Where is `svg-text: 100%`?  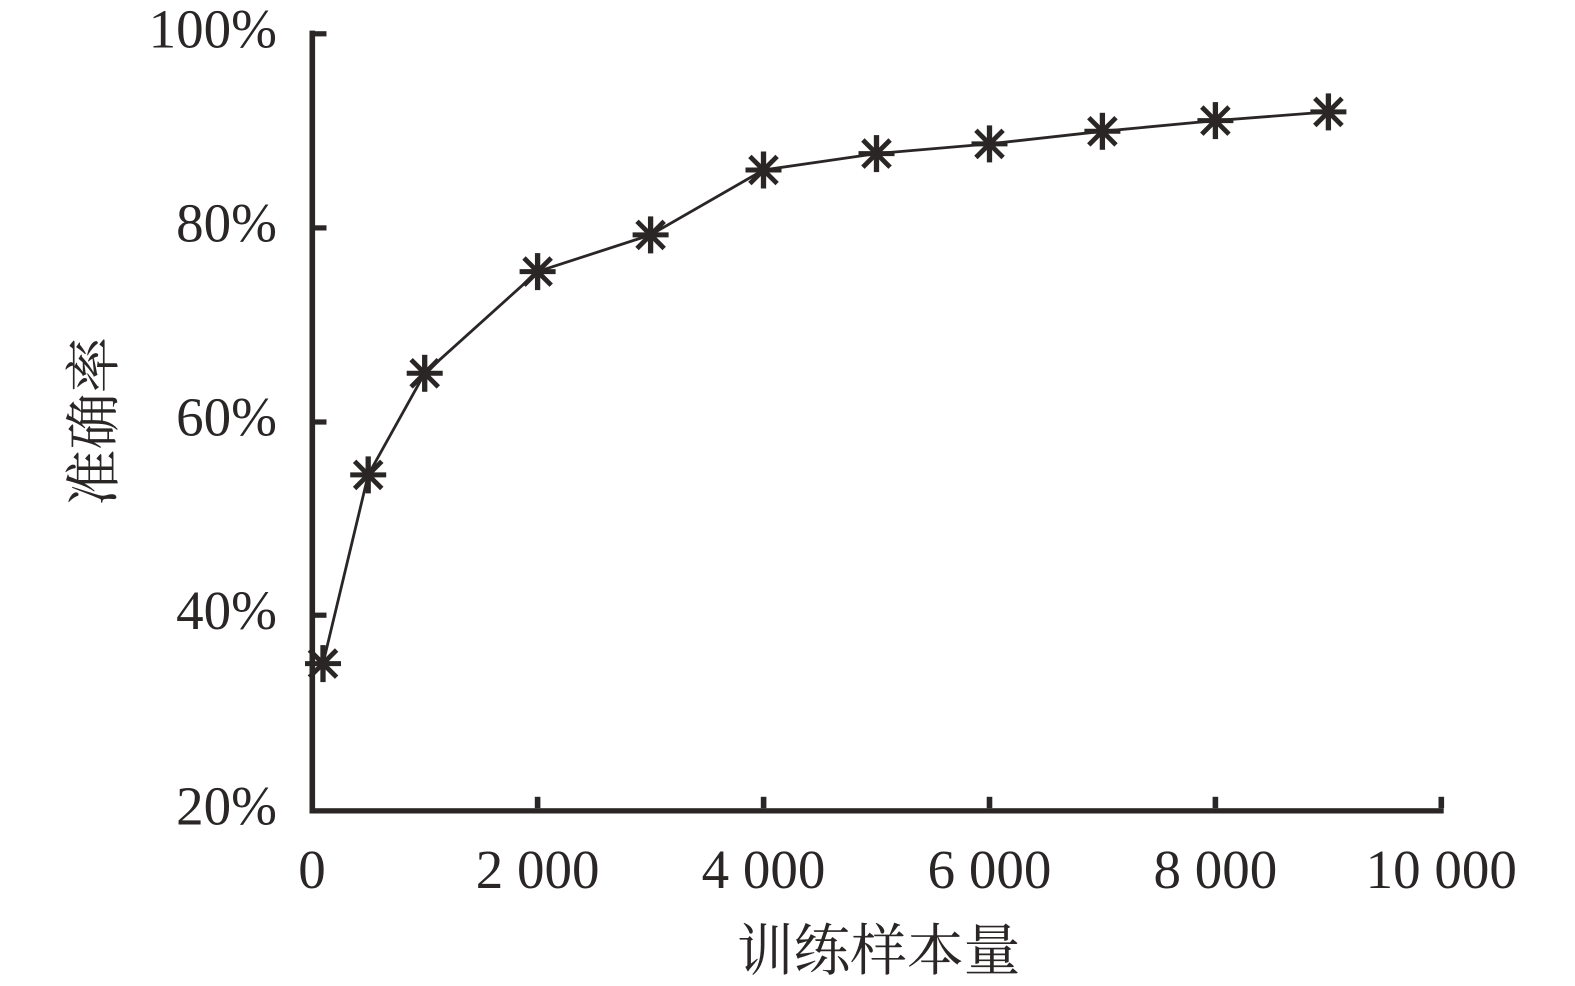
svg-text: 100% is located at coordinates (213, 29).